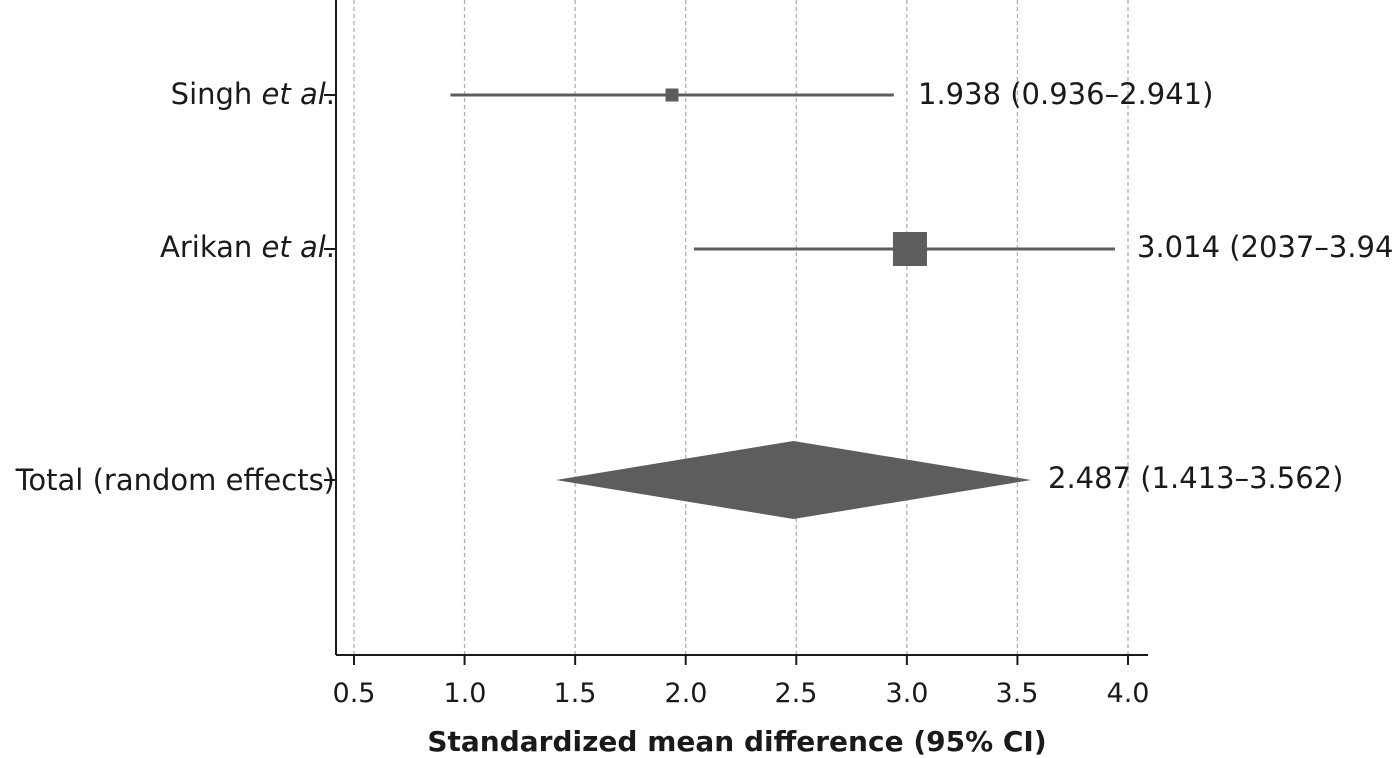 This screenshot has width=1395, height=758. Describe the element at coordinates (1128, 693) in the screenshot. I see `x-tick-label: 4.0` at that location.